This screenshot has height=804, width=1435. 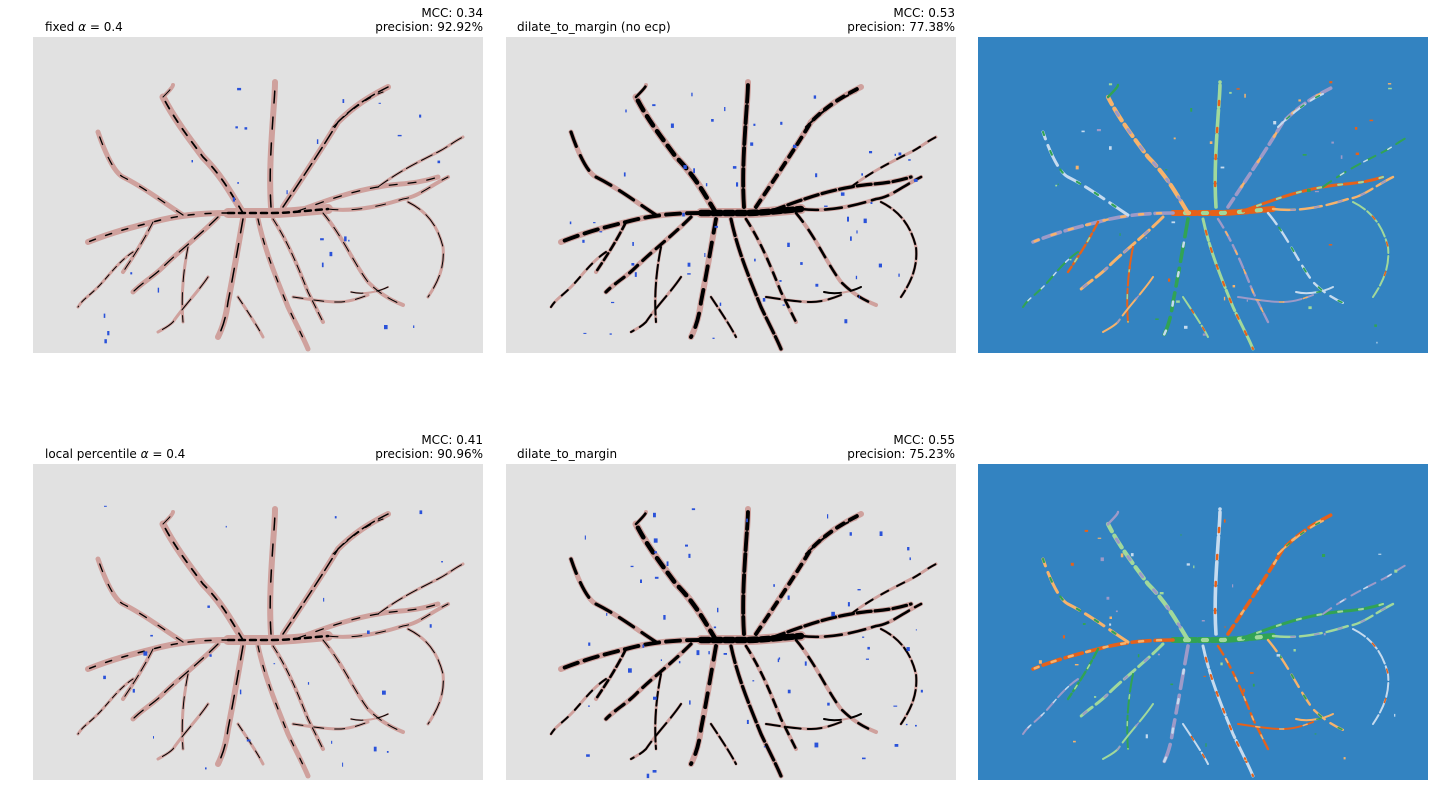 What do you see at coordinates (731, 195) in the screenshot?
I see `vessel-image-dilate-no-ecp` at bounding box center [731, 195].